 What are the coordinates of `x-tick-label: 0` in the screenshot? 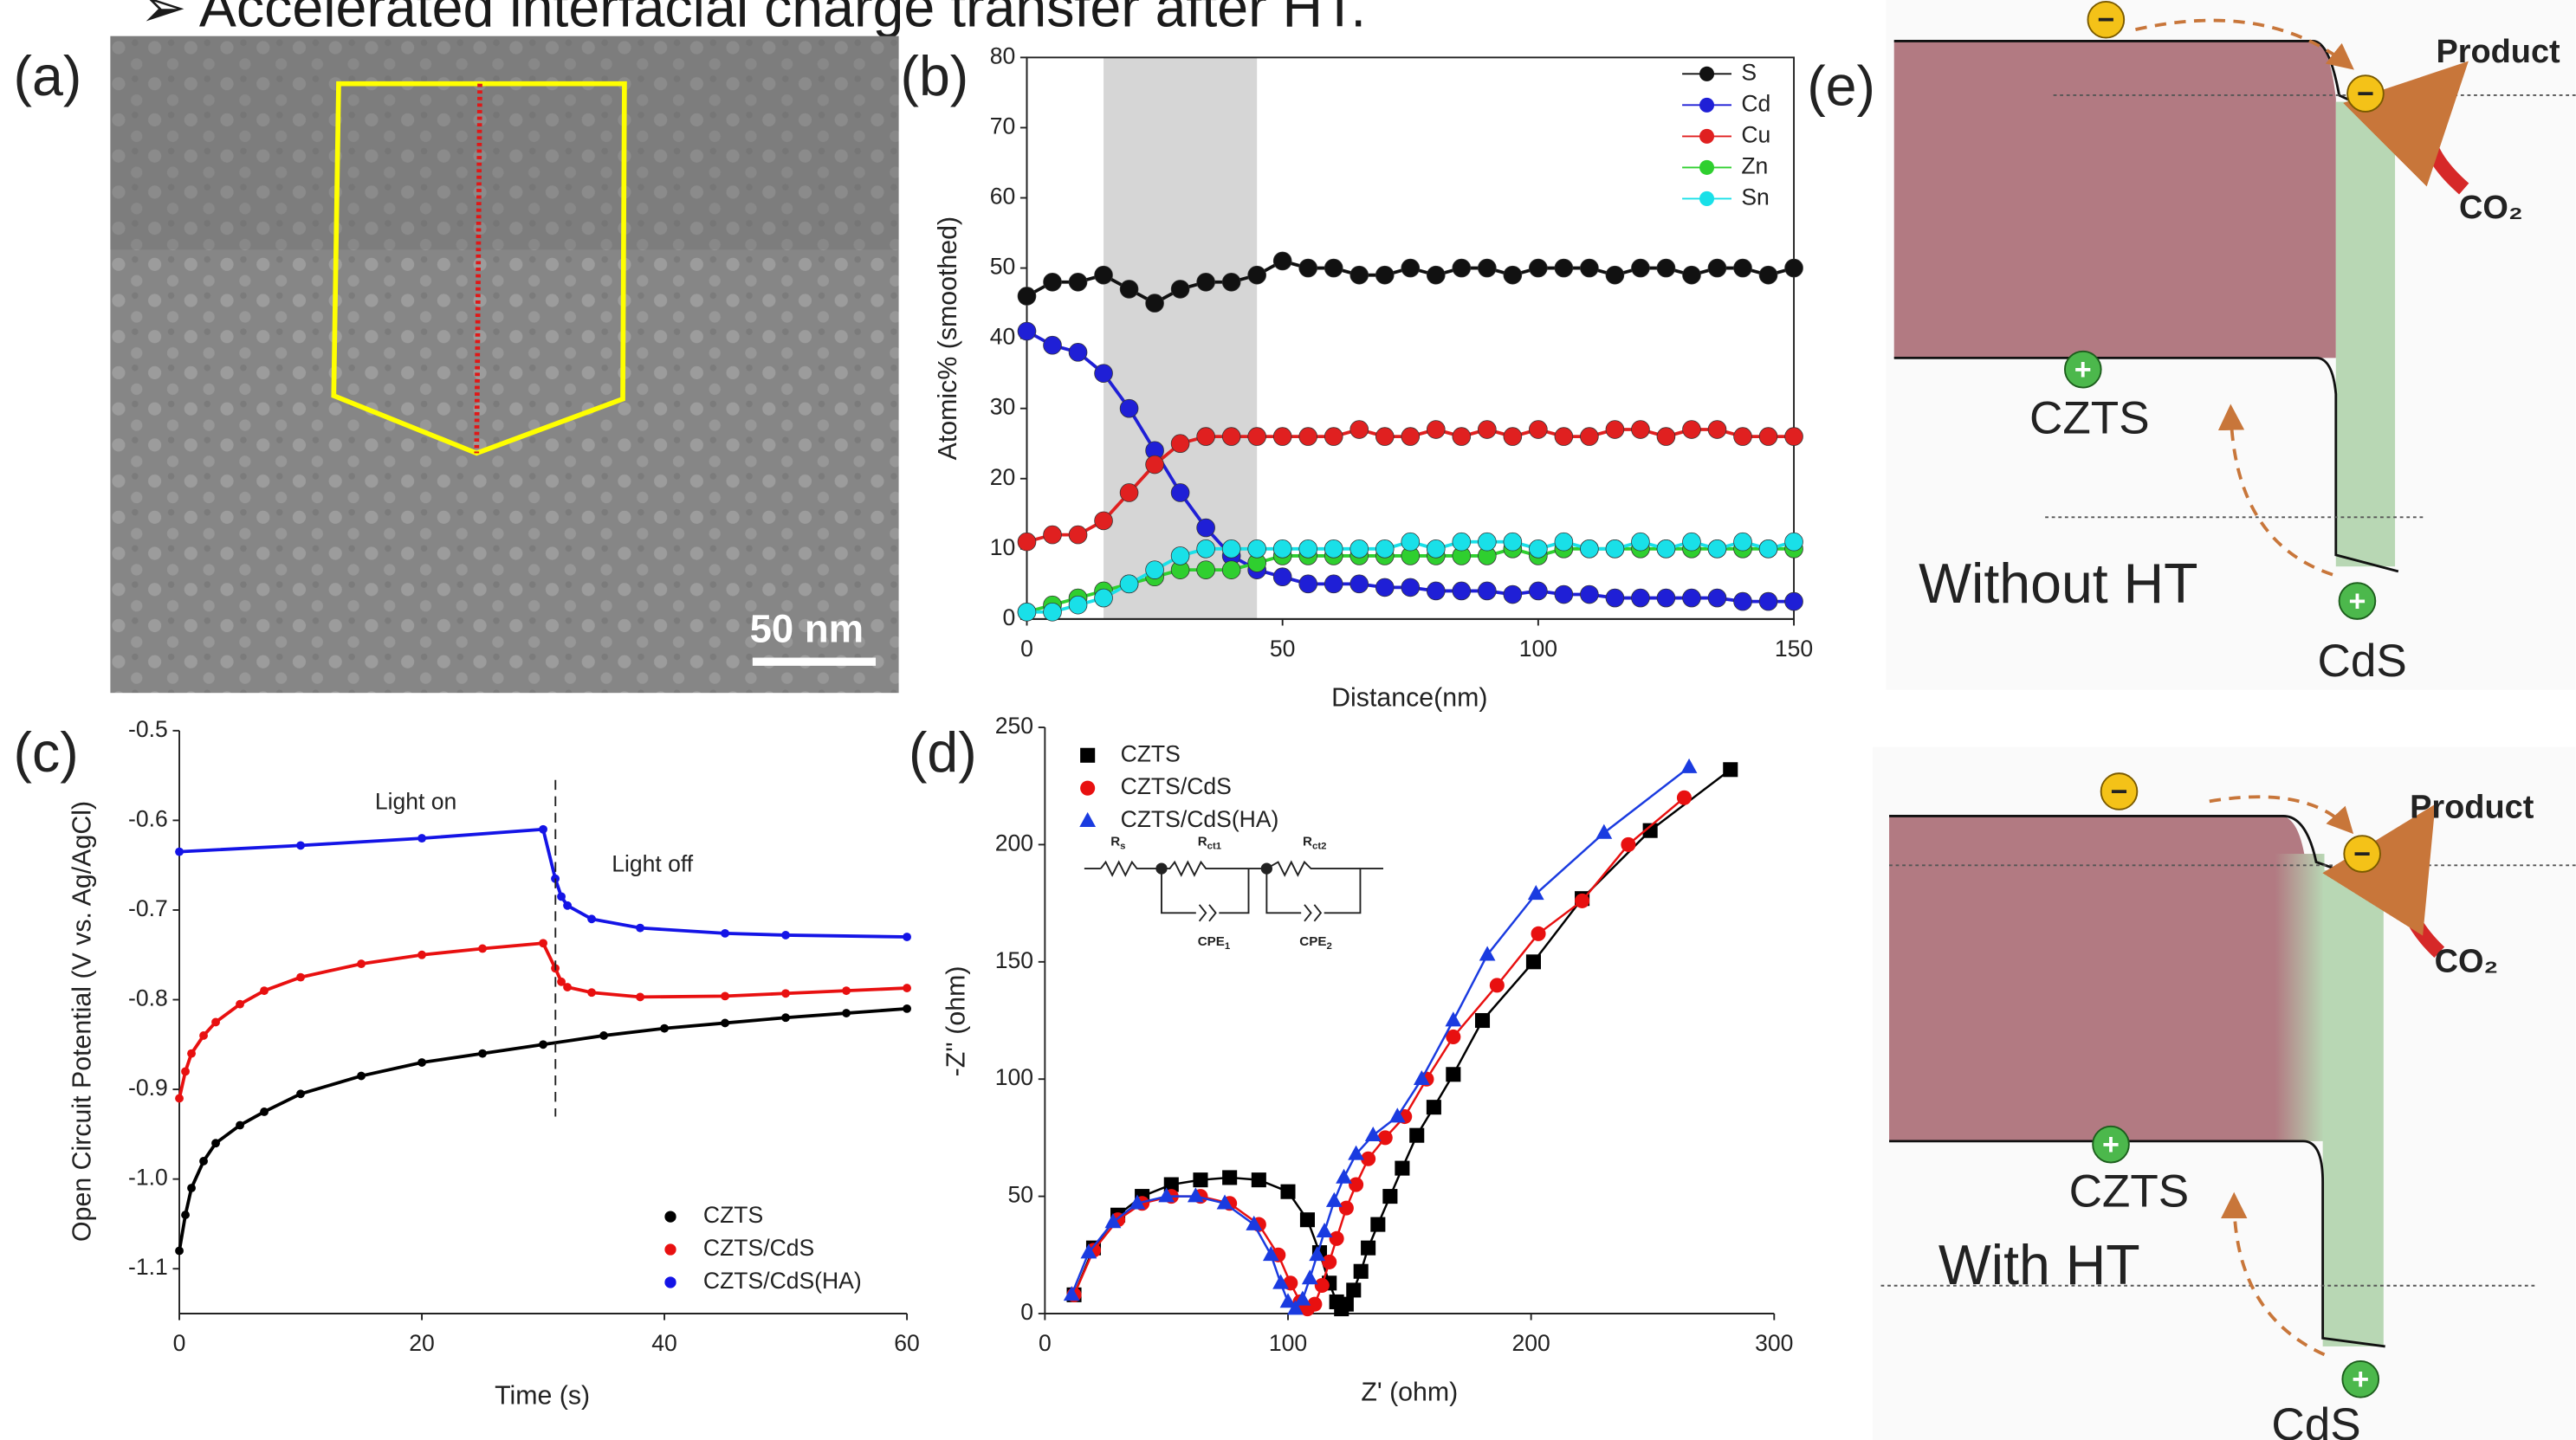 It's located at (1045, 1343).